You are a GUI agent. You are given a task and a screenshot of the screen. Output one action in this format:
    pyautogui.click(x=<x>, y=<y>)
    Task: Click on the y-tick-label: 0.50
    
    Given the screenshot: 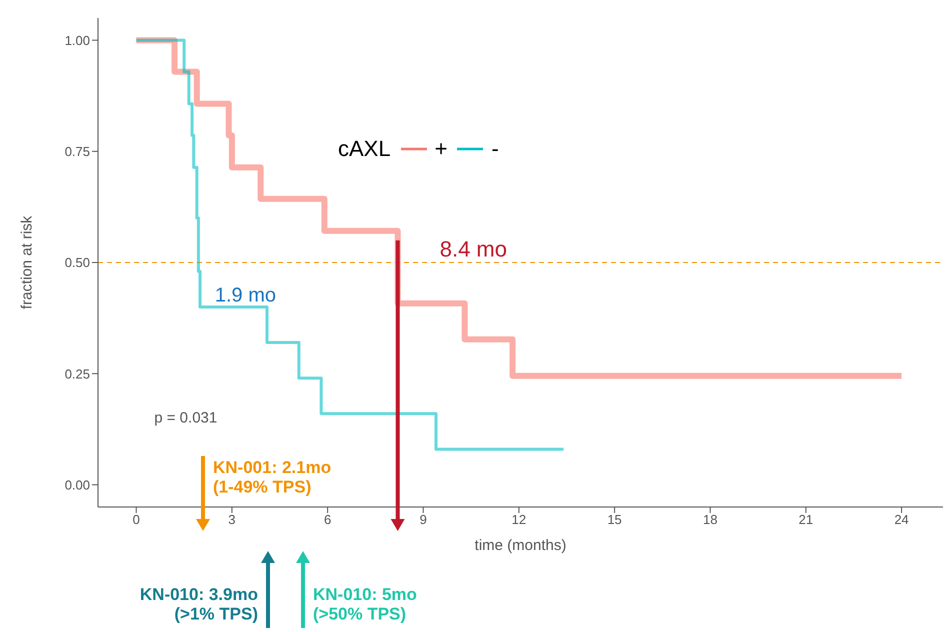 What is the action you would take?
    pyautogui.click(x=77, y=262)
    